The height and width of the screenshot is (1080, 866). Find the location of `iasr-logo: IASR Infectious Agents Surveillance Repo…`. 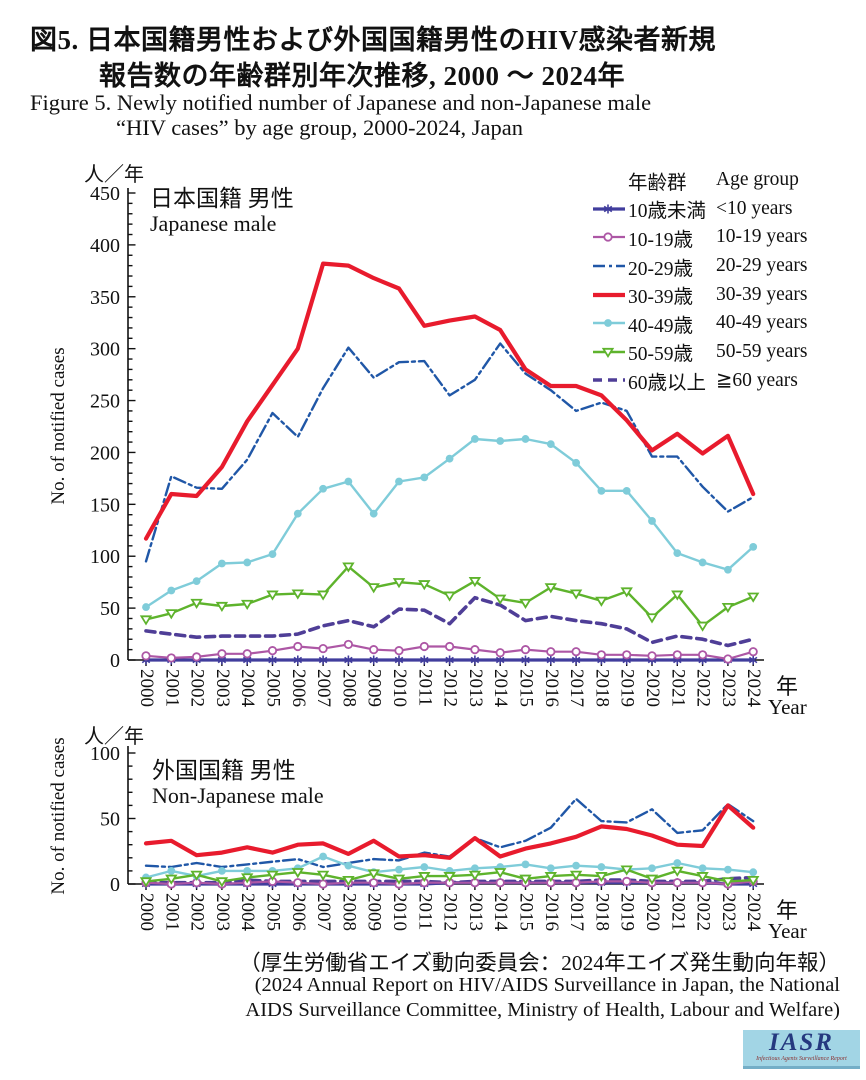

iasr-logo: IASR Infectious Agents Surveillance Repo… is located at coordinates (801, 1049).